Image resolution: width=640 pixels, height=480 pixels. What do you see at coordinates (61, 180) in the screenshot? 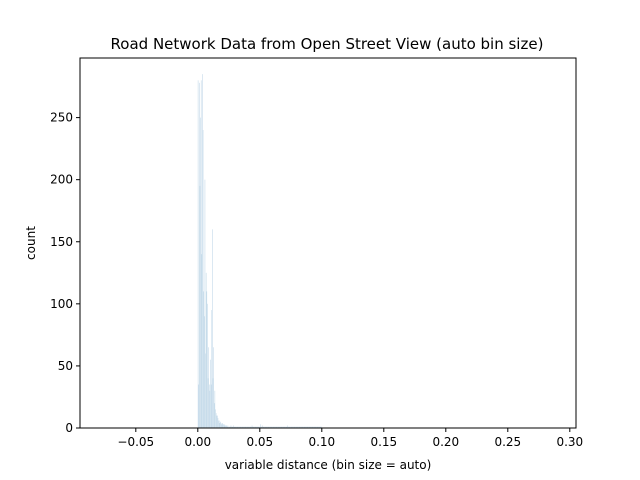
I see `y-tick-label: 200` at bounding box center [61, 180].